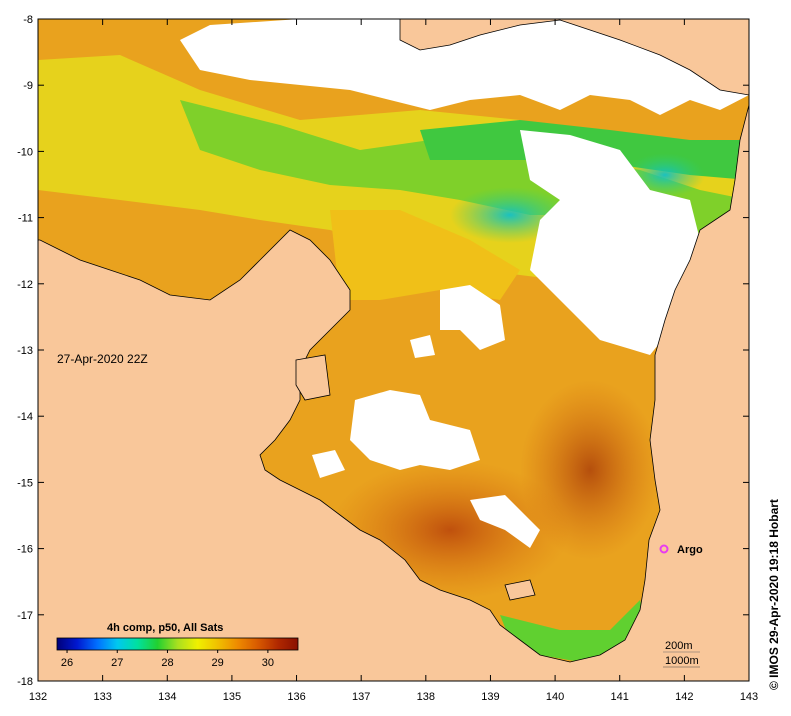 The width and height of the screenshot is (791, 716). I want to click on colorbar-tick-label: 30, so click(268, 663).